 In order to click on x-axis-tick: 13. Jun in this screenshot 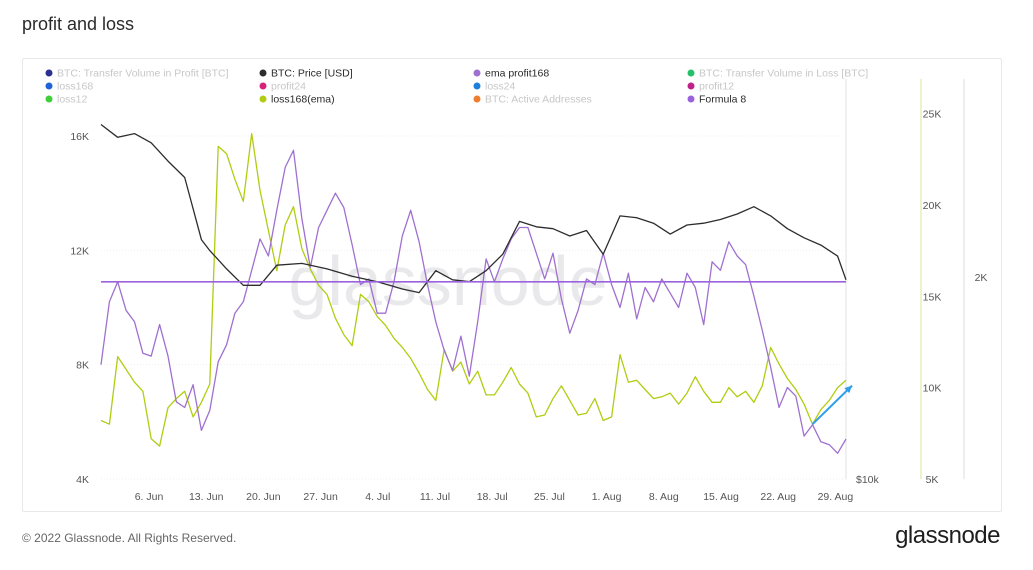, I will do `click(206, 497)`.